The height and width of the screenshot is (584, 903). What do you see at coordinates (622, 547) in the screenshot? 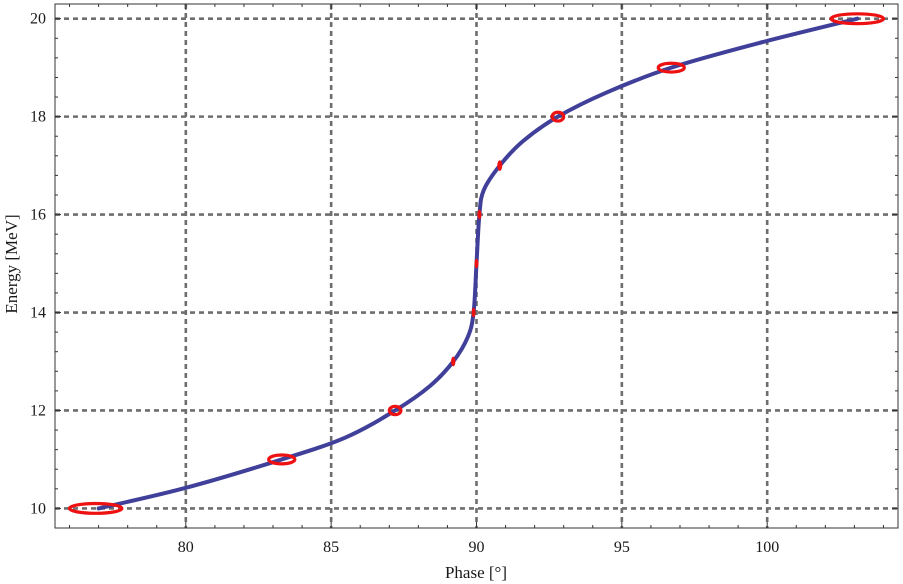
I see `x-tick-label: 95` at bounding box center [622, 547].